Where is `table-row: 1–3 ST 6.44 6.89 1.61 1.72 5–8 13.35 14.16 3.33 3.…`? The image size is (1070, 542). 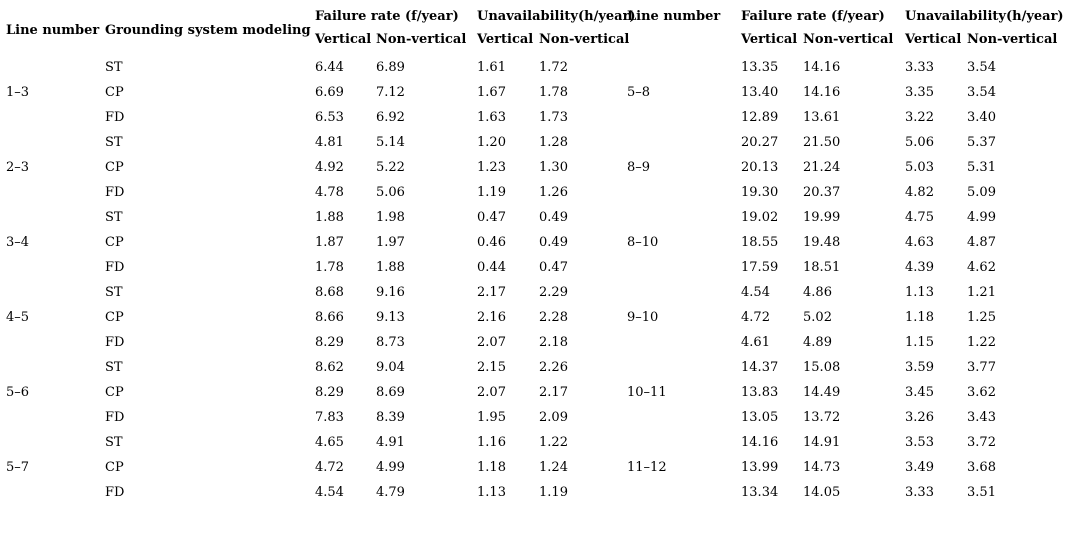 table-row: 1–3 ST 6.44 6.89 1.61 1.72 5–8 13.35 14.16 3.33 3.… is located at coordinates (536, 77).